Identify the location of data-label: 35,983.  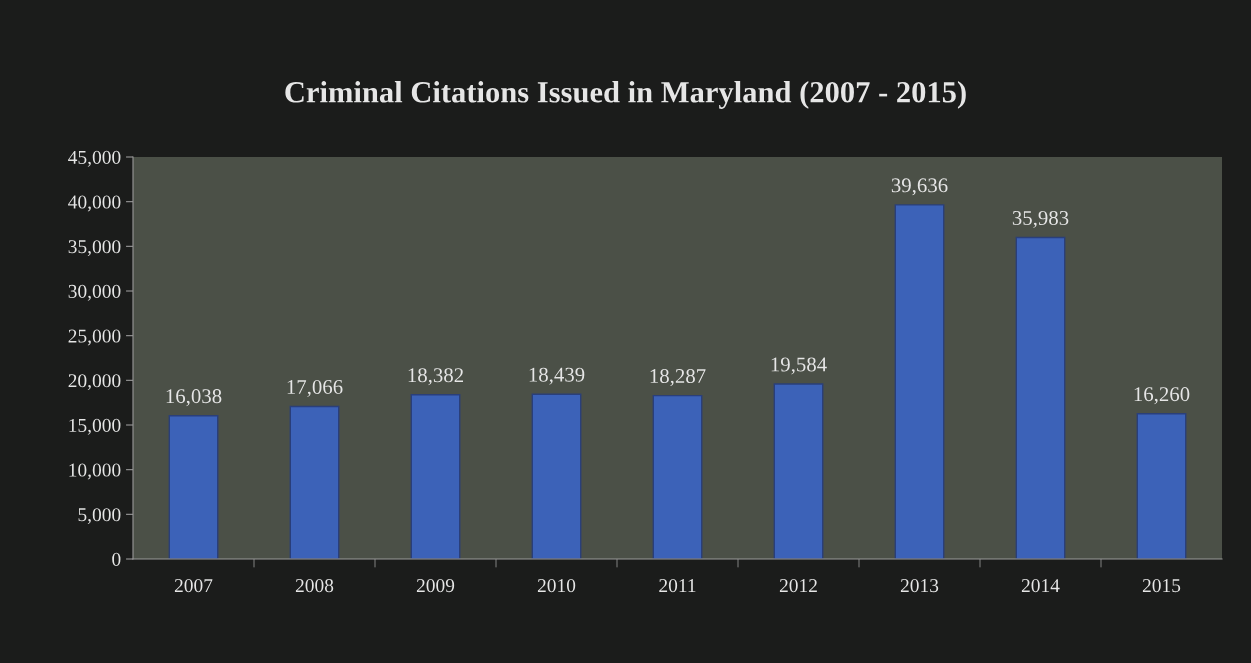
(1040, 219).